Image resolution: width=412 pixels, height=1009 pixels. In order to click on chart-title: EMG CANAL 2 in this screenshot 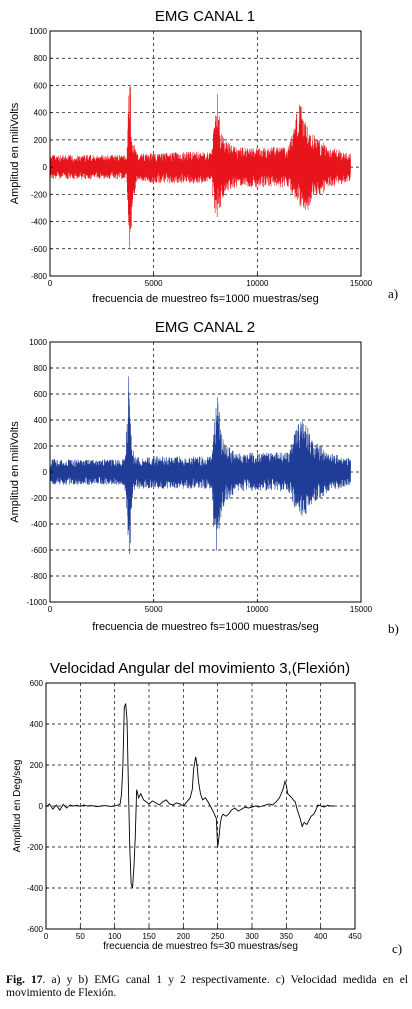, I will do `click(205, 327)`.